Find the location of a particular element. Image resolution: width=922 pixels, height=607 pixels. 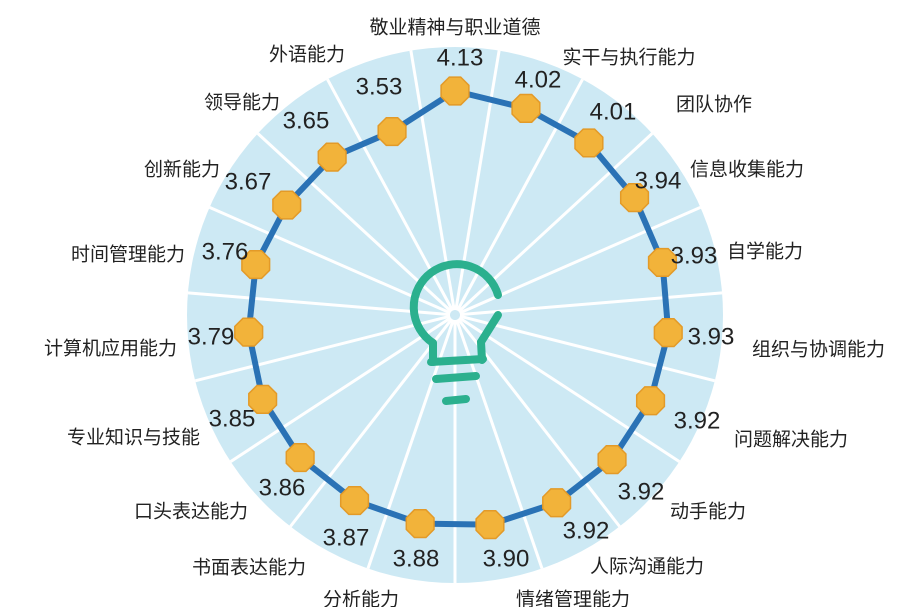

category-label: 实干与执行能力 is located at coordinates (628, 58).